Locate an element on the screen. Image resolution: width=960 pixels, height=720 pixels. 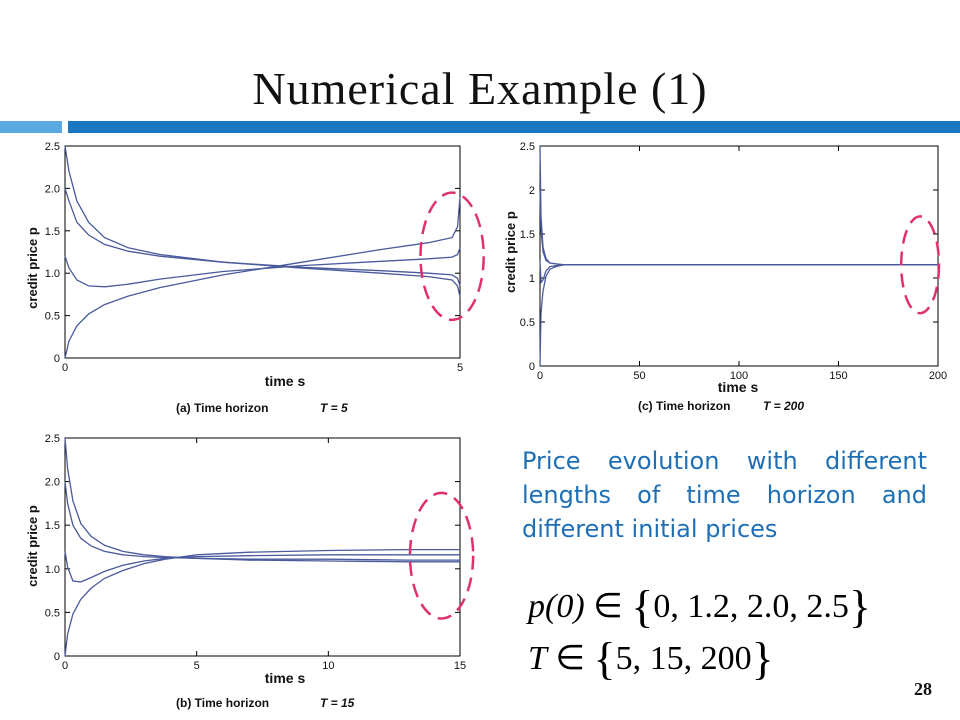
slide-title: Numerical Example (1) is located at coordinates (480, 88).